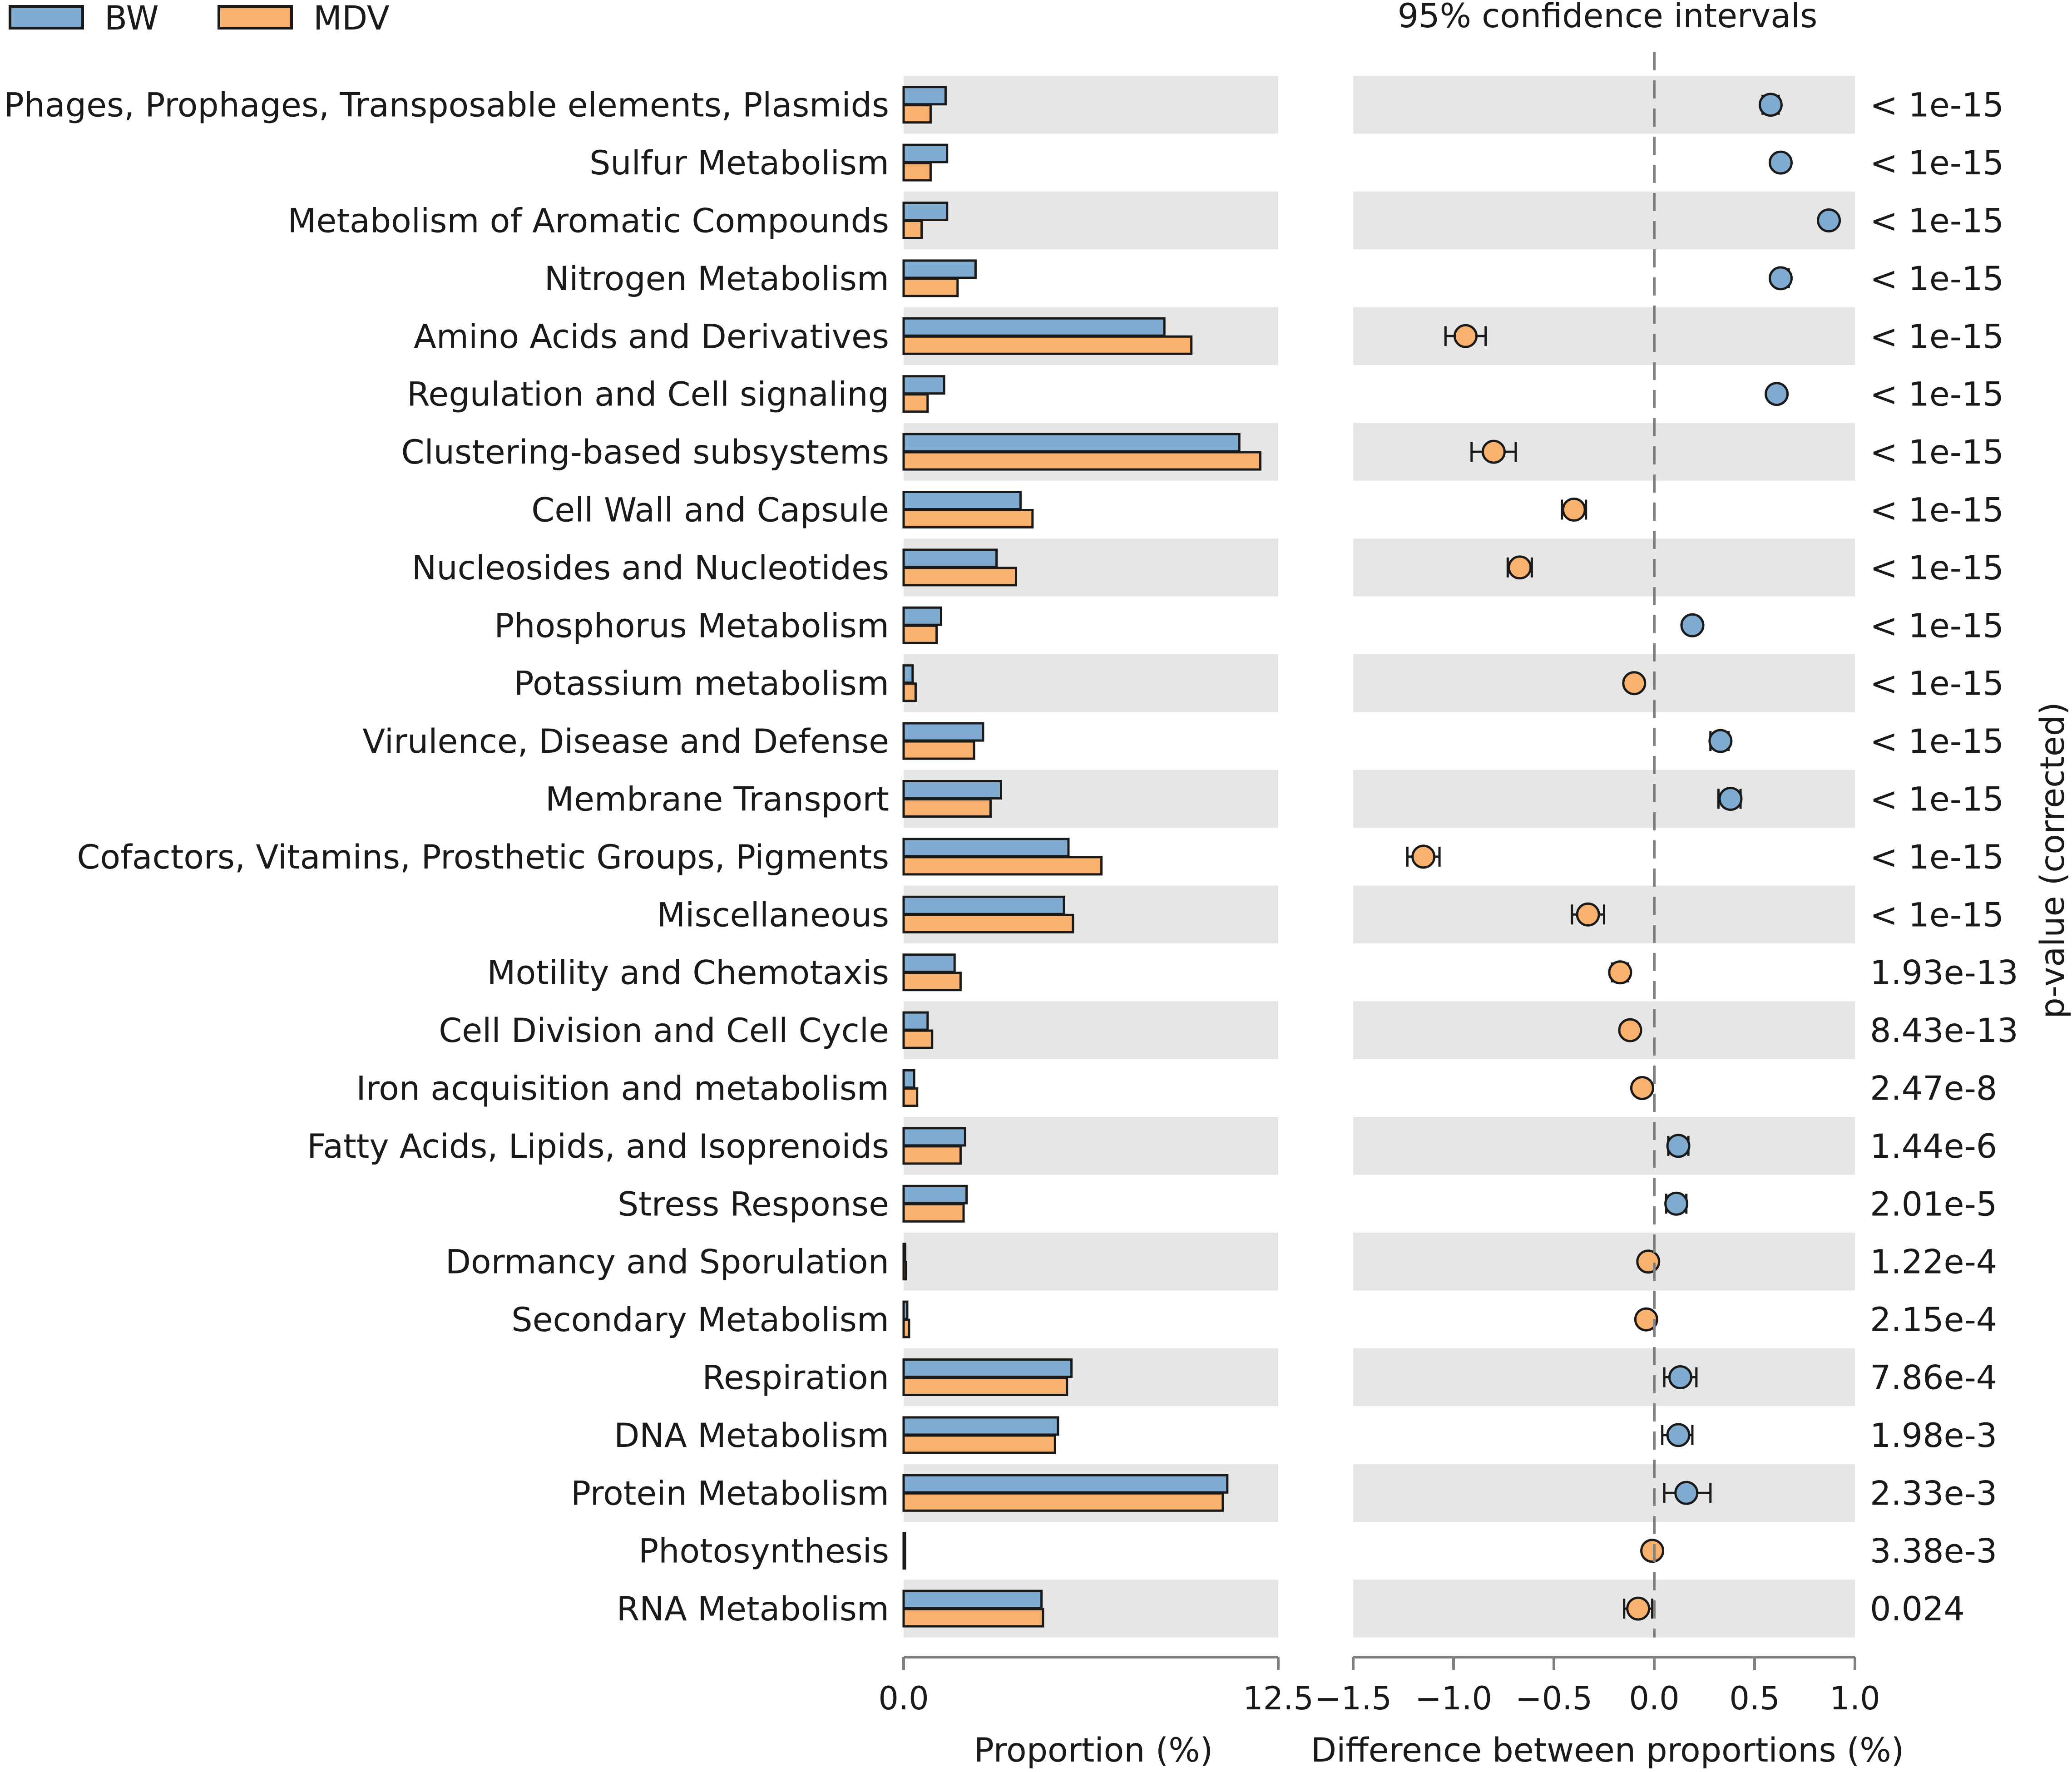 This screenshot has height=1772, width=2072. Describe the element at coordinates (255, 17) in the screenshot. I see `legend-swatch-mdv` at that location.